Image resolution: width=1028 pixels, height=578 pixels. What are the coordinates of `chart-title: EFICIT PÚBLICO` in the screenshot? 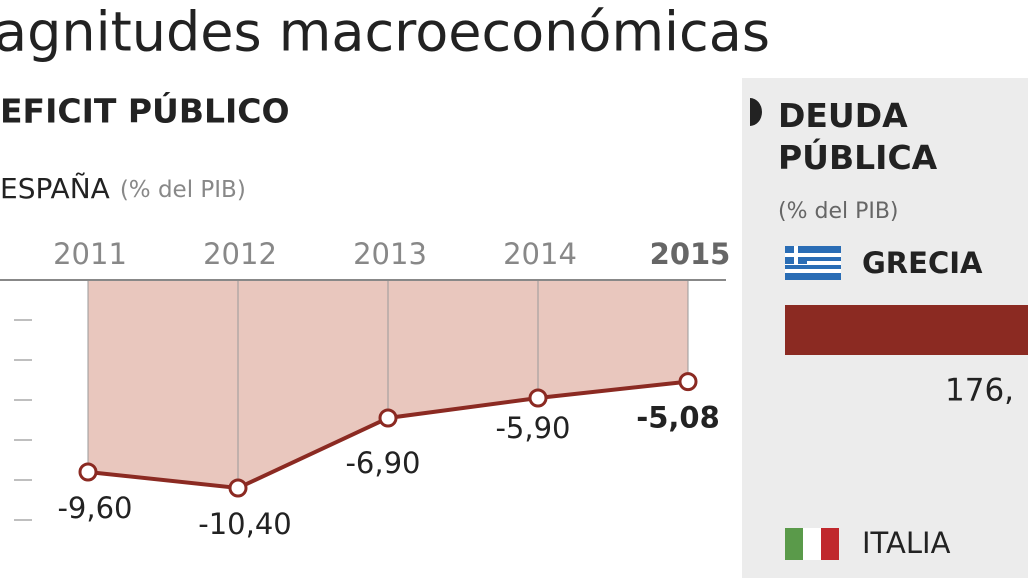 It's located at (145, 111).